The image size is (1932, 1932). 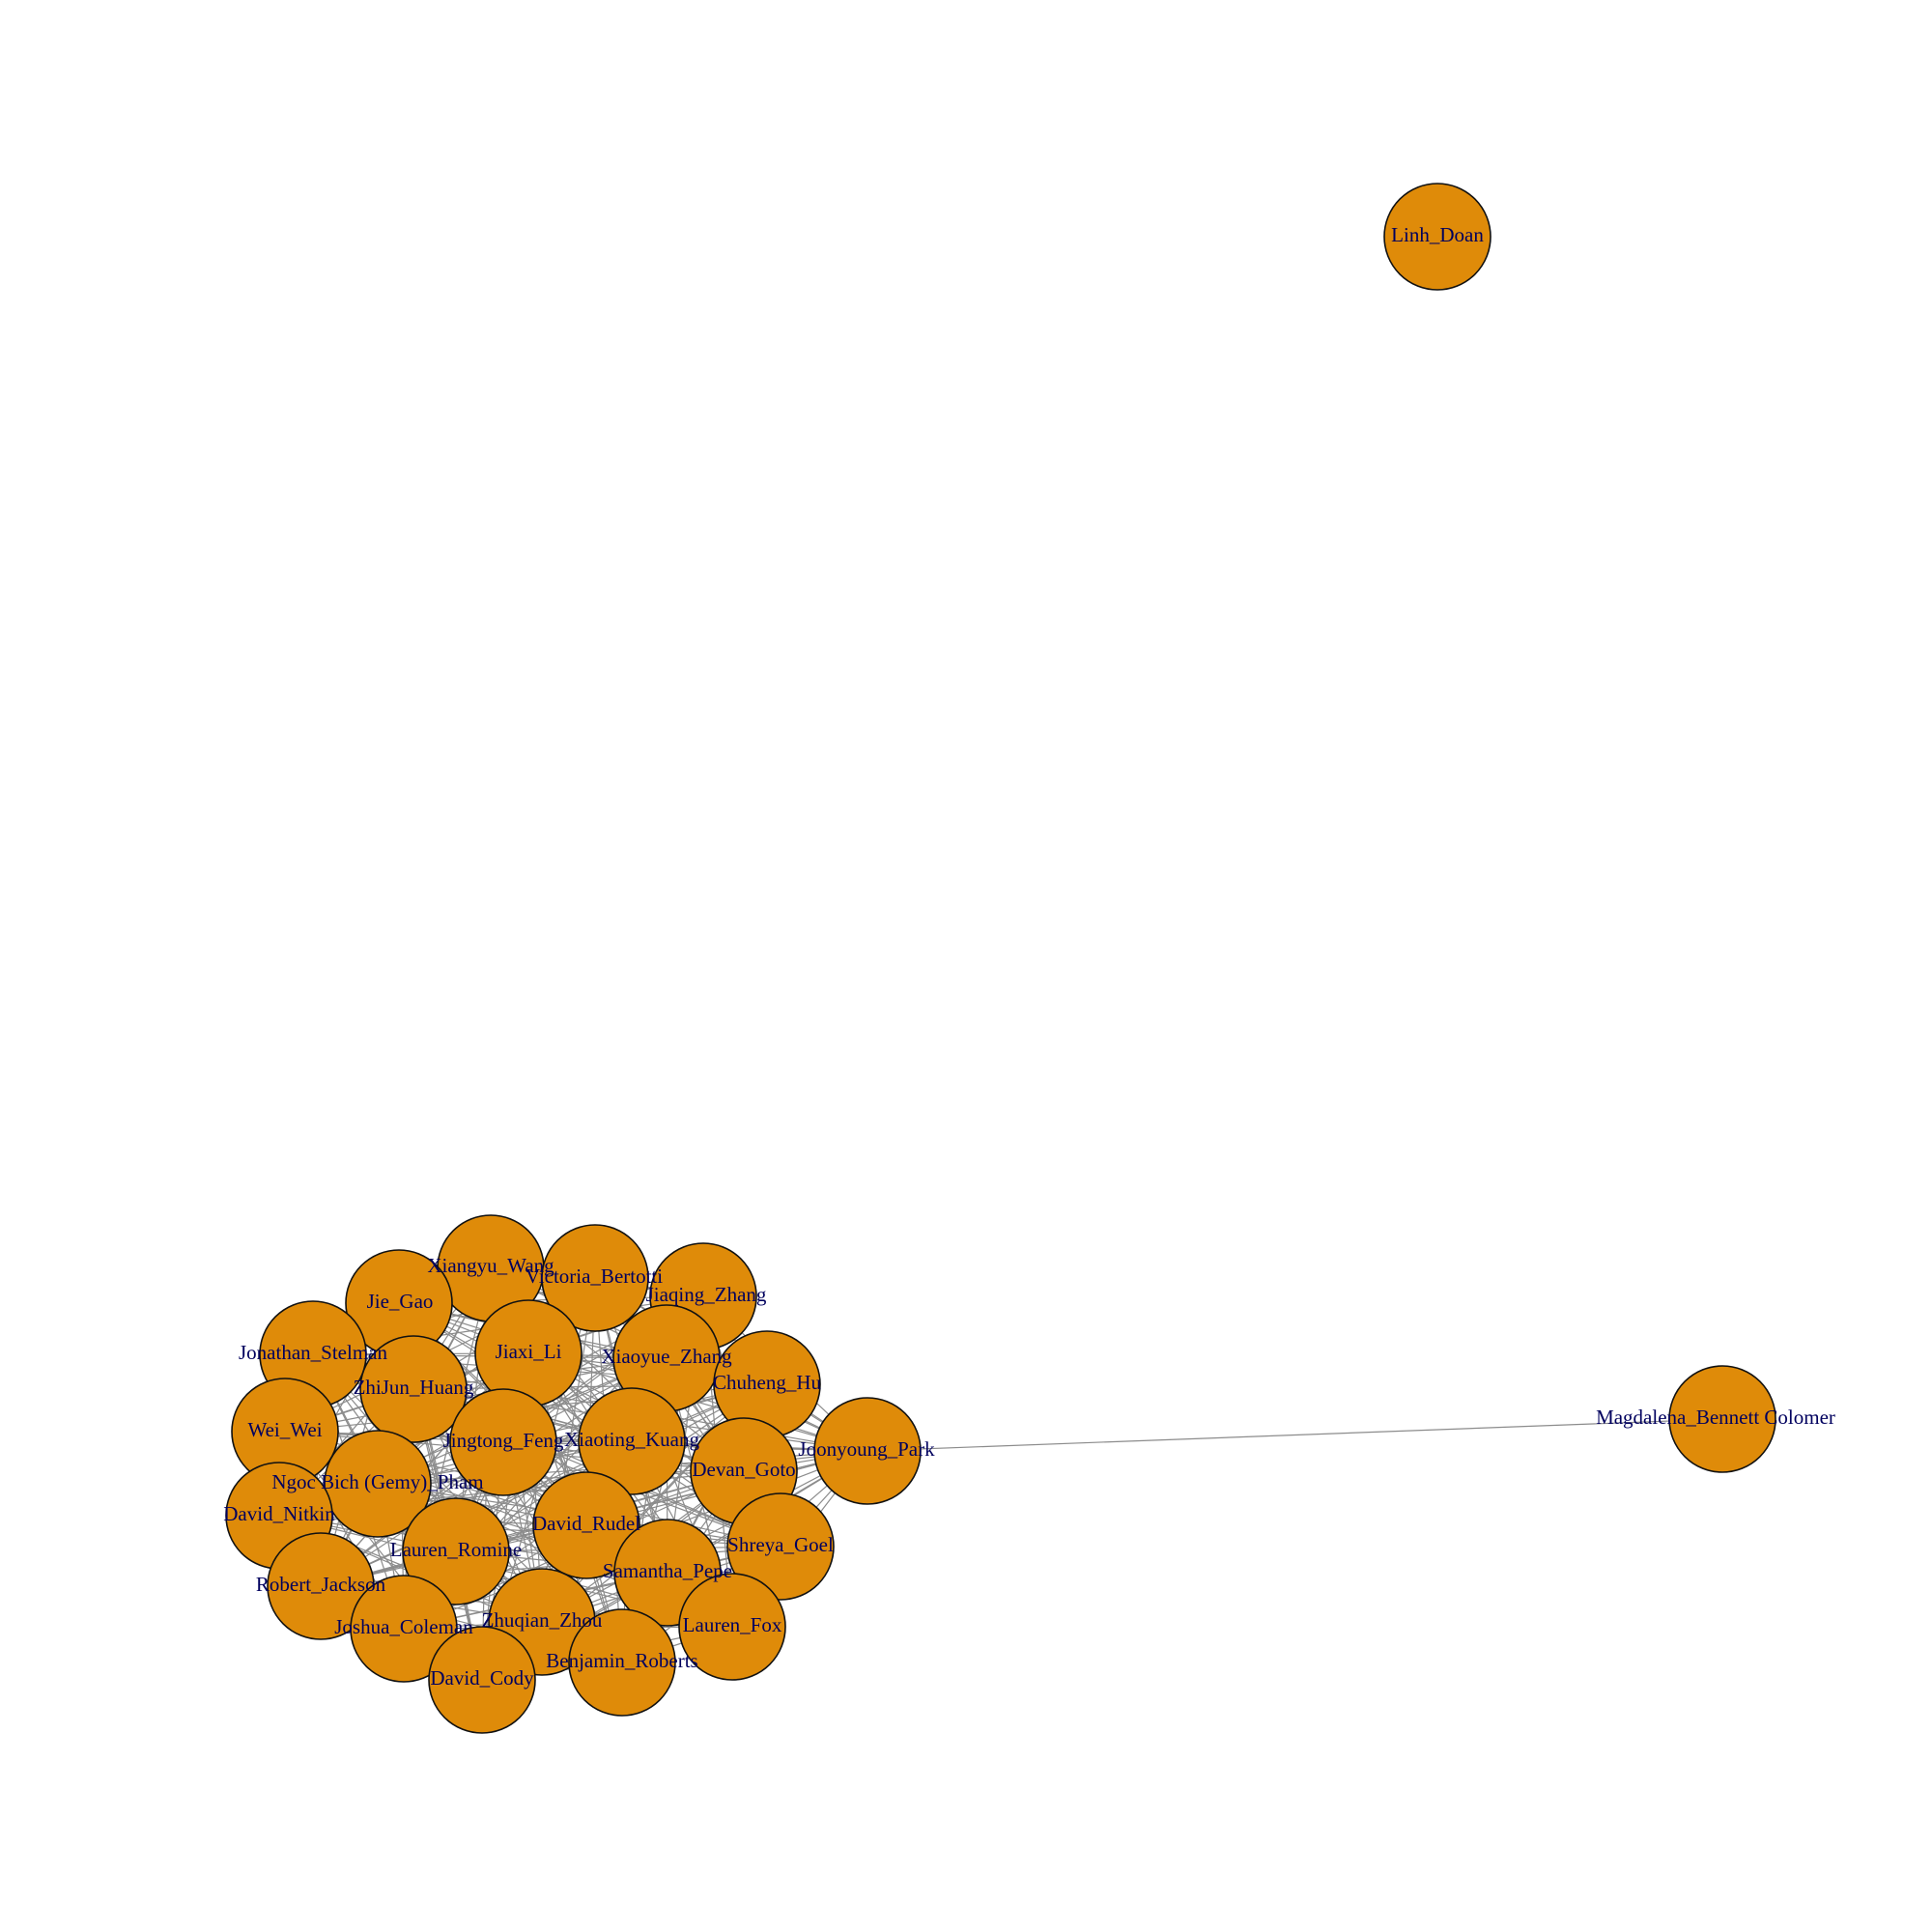 What do you see at coordinates (321, 1584) in the screenshot?
I see `node-label-robert-jackson: Robert_Jackson` at bounding box center [321, 1584].